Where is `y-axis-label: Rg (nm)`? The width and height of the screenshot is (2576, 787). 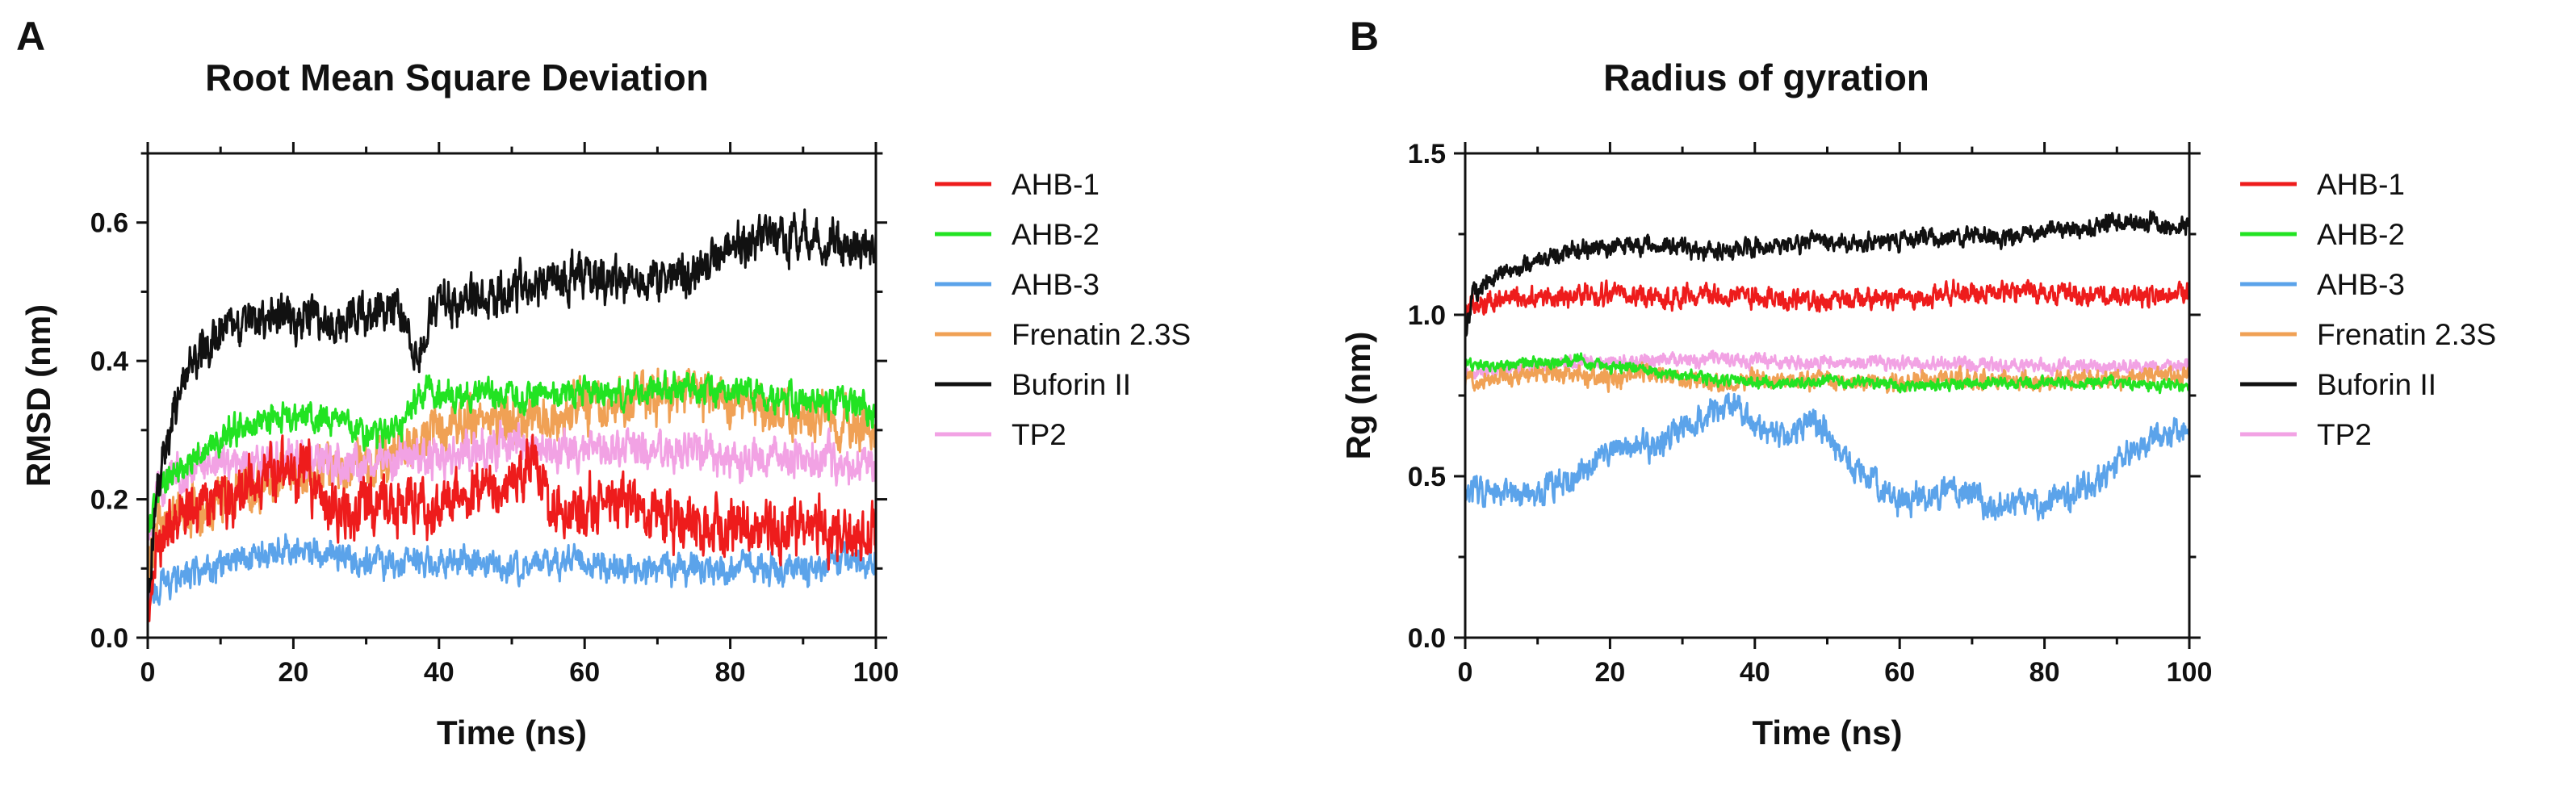 y-axis-label: Rg (nm) is located at coordinates (1358, 396).